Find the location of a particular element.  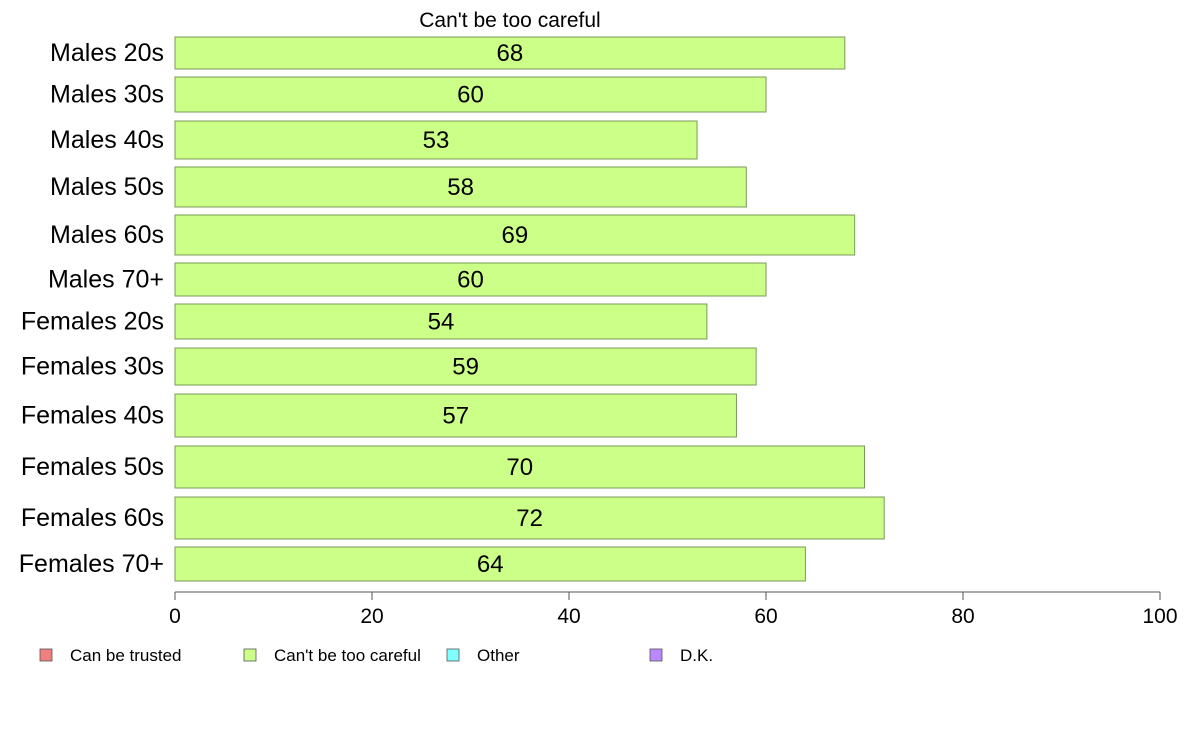

bar-value-label: 70 is located at coordinates (519, 467).